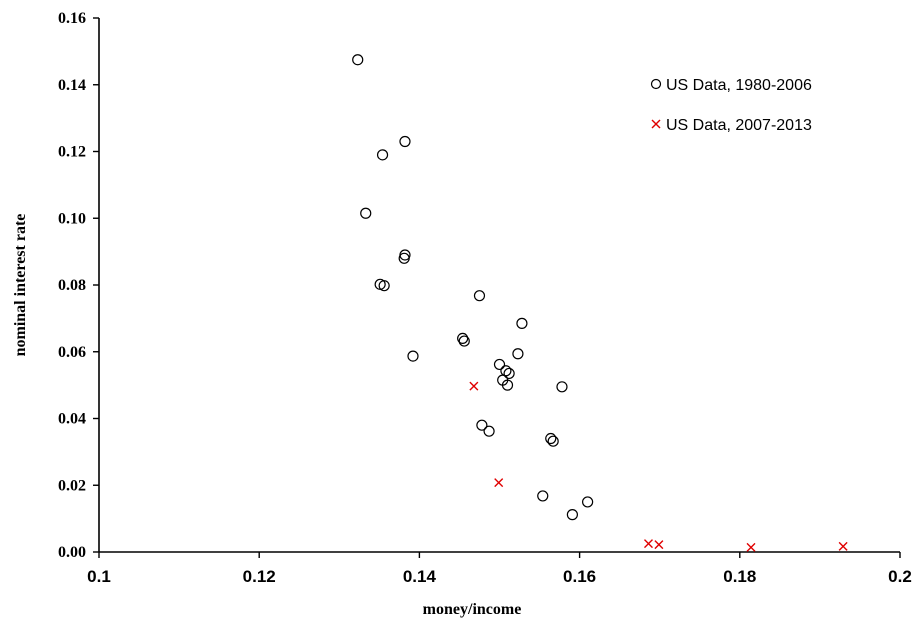  Describe the element at coordinates (731, 105) in the screenshot. I see `legend: US Data, 1980-2006 US Data, 2007-2013` at that location.